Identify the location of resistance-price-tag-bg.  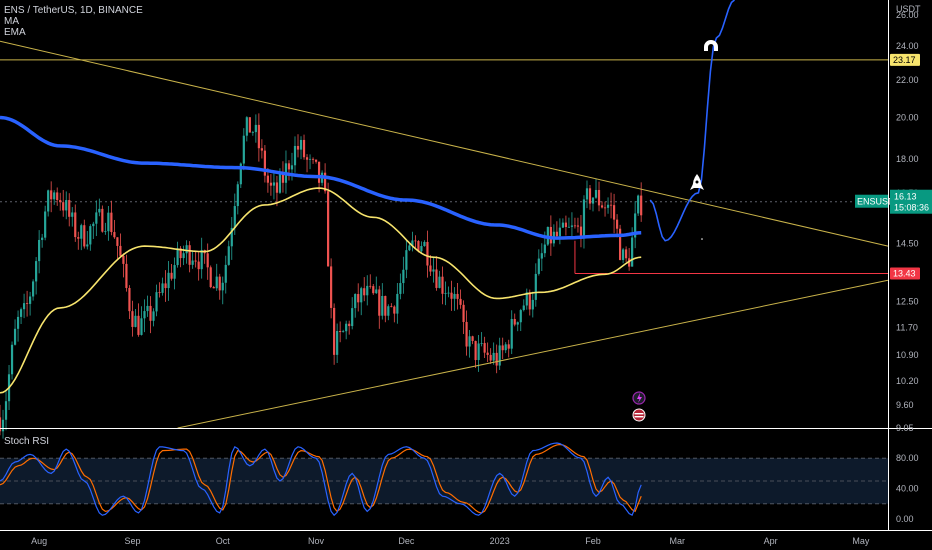
(905, 59).